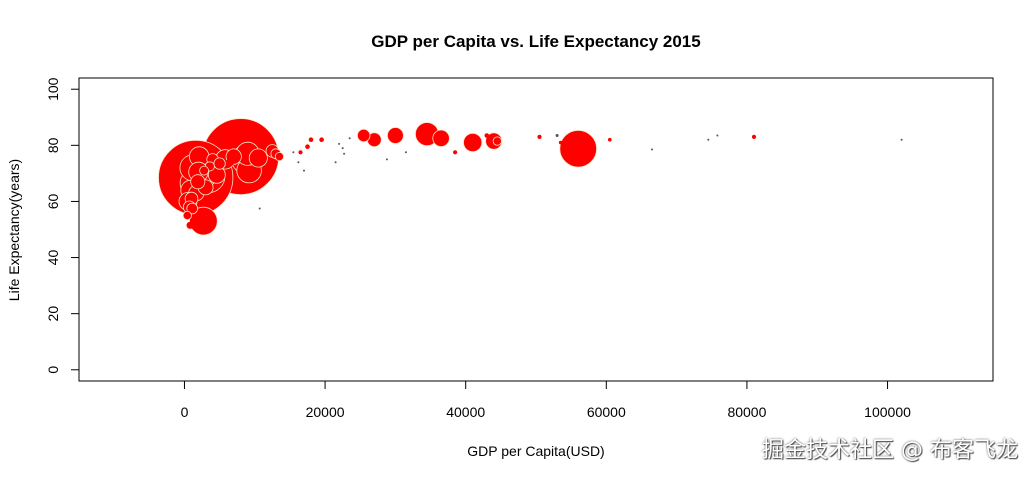 This screenshot has height=480, width=1034. What do you see at coordinates (62, 225) in the screenshot?
I see `y-axis: 0 20 40 60 80 100` at bounding box center [62, 225].